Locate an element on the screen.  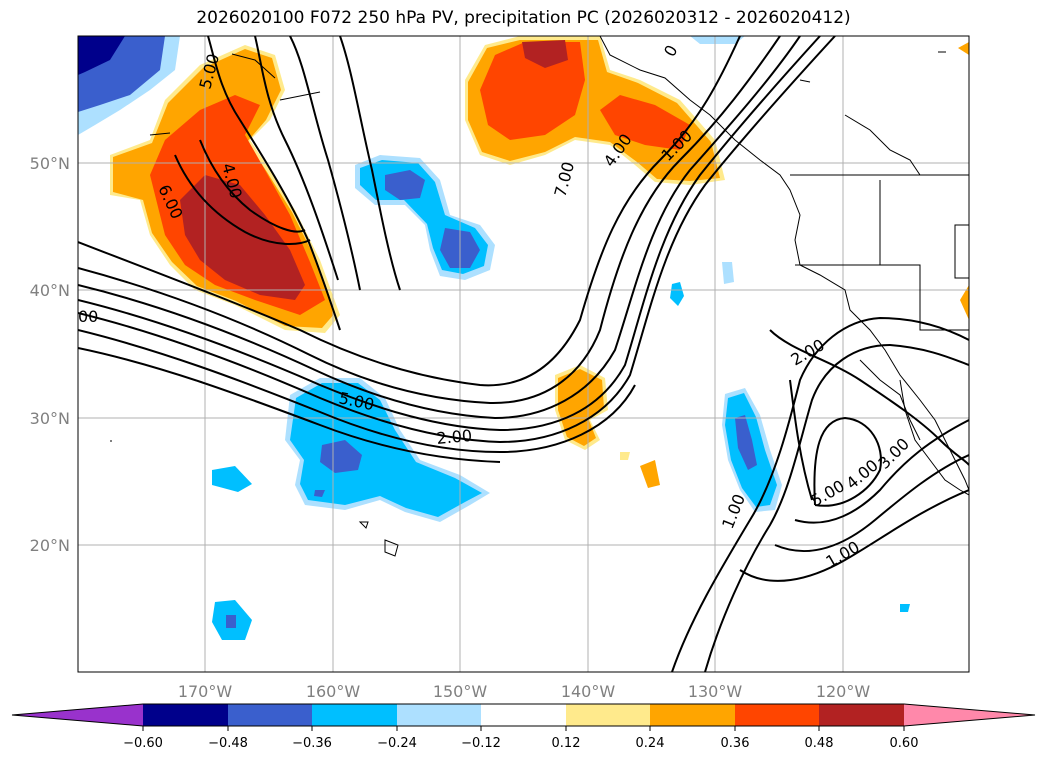
colorbar-tick-label: −0.48 is located at coordinates (228, 743).